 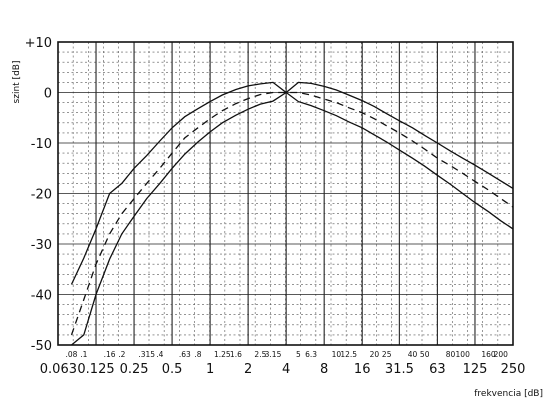 I want to click on x-tick-label-small: 20, so click(x=375, y=354).